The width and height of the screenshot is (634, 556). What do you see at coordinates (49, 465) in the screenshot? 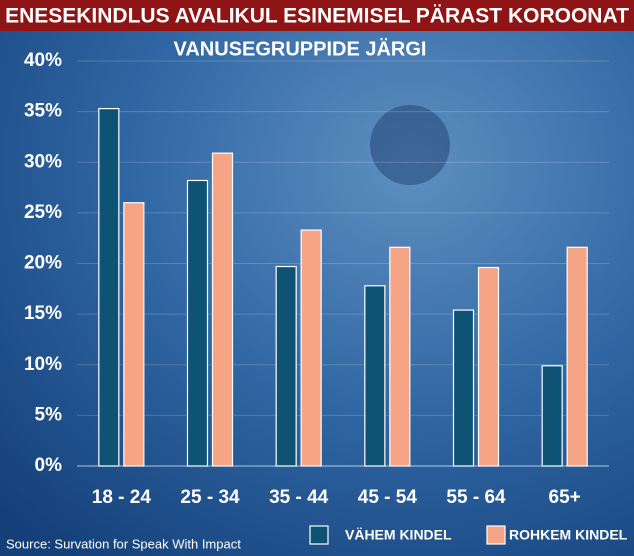
I see `y-tick-label: 0%` at bounding box center [49, 465].